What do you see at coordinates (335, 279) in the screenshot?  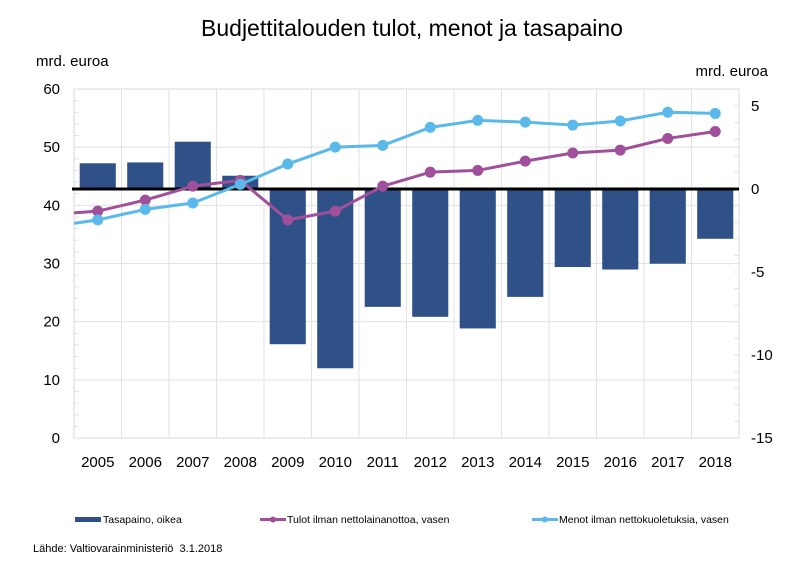 I see `bar-2010` at bounding box center [335, 279].